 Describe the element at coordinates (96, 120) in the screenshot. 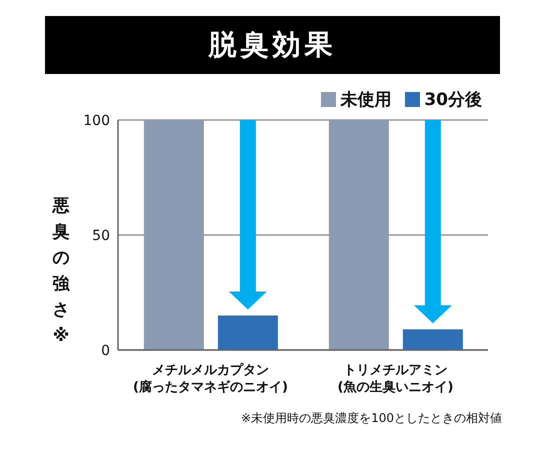

I see `y-tick-label: 100` at that location.